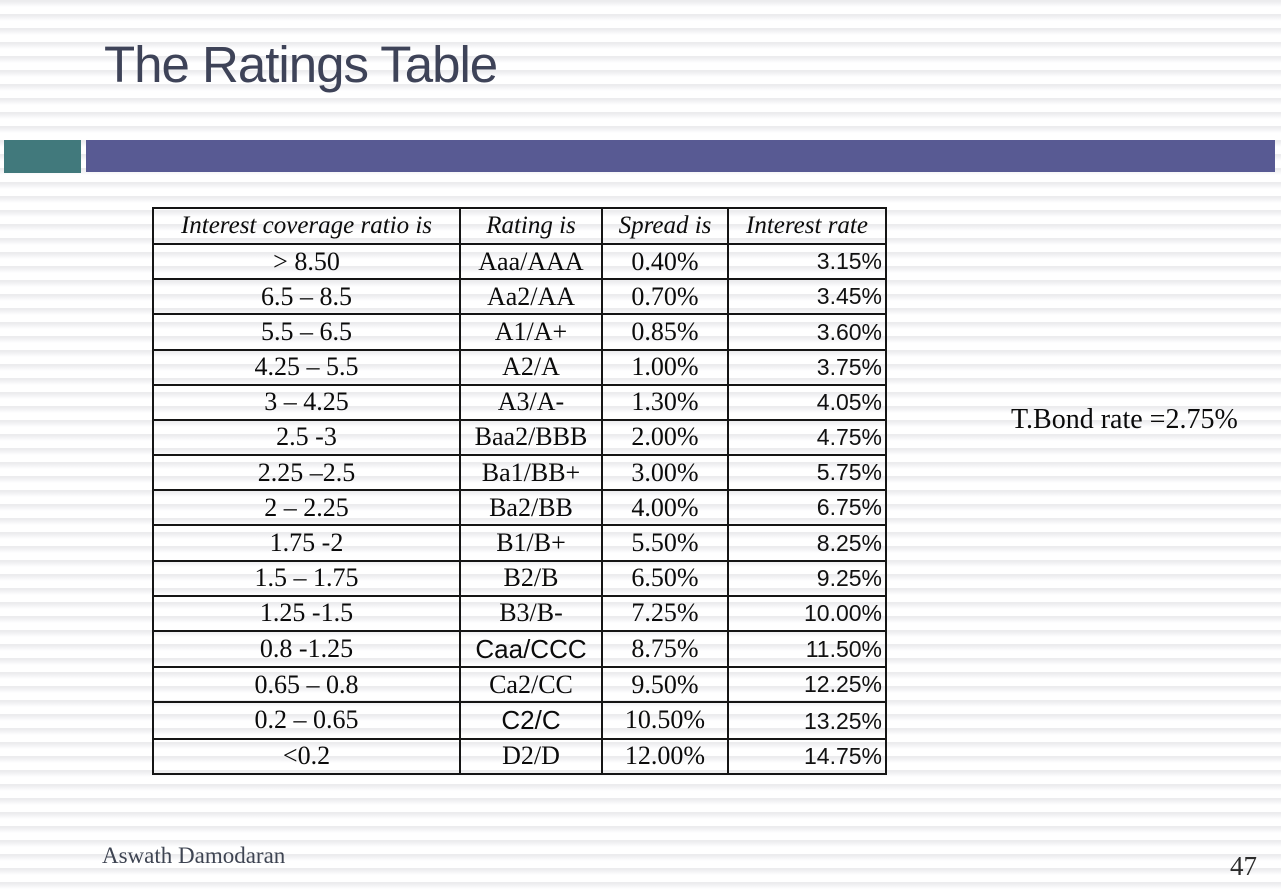 The width and height of the screenshot is (1281, 892). I want to click on interest-rate-cell: 11.50%, so click(807, 649).